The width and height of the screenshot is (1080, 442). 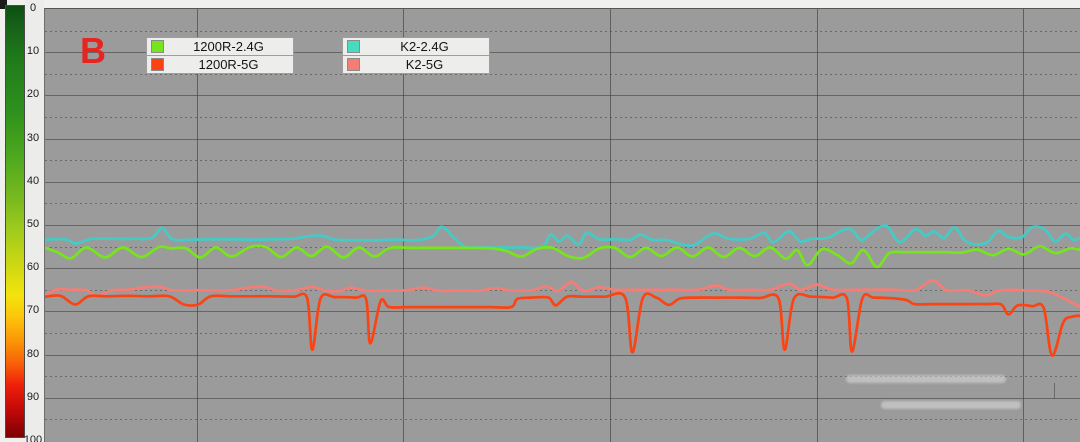 What do you see at coordinates (33, 267) in the screenshot?
I see `y-tick-label: 60` at bounding box center [33, 267].